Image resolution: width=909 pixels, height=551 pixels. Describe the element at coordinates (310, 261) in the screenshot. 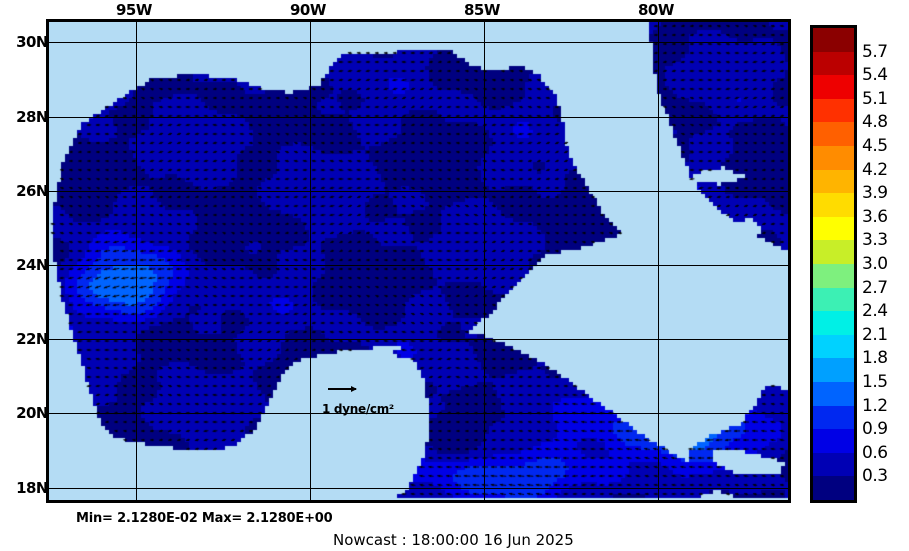

I see `gridline-lon-90W` at that location.